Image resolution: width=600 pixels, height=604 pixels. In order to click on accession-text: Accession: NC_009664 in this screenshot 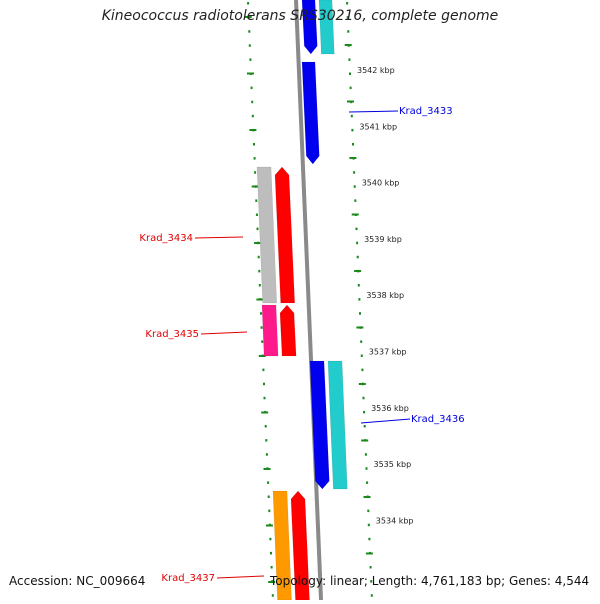, I will do `click(77, 581)`.